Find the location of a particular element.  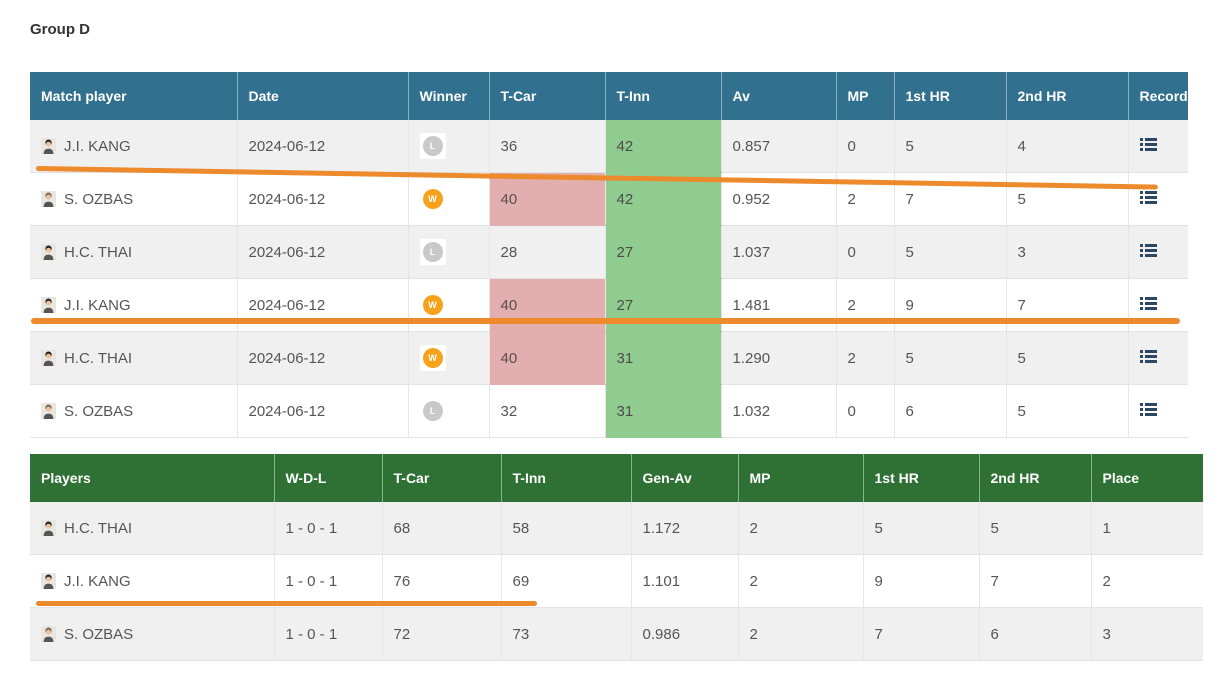

col-header-av: Av is located at coordinates (779, 96).